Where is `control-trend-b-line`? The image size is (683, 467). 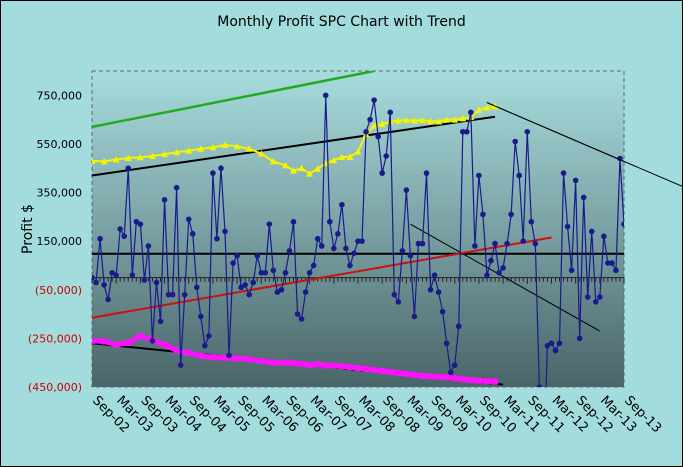
control-trend-b-line is located at coordinates (505, 277).